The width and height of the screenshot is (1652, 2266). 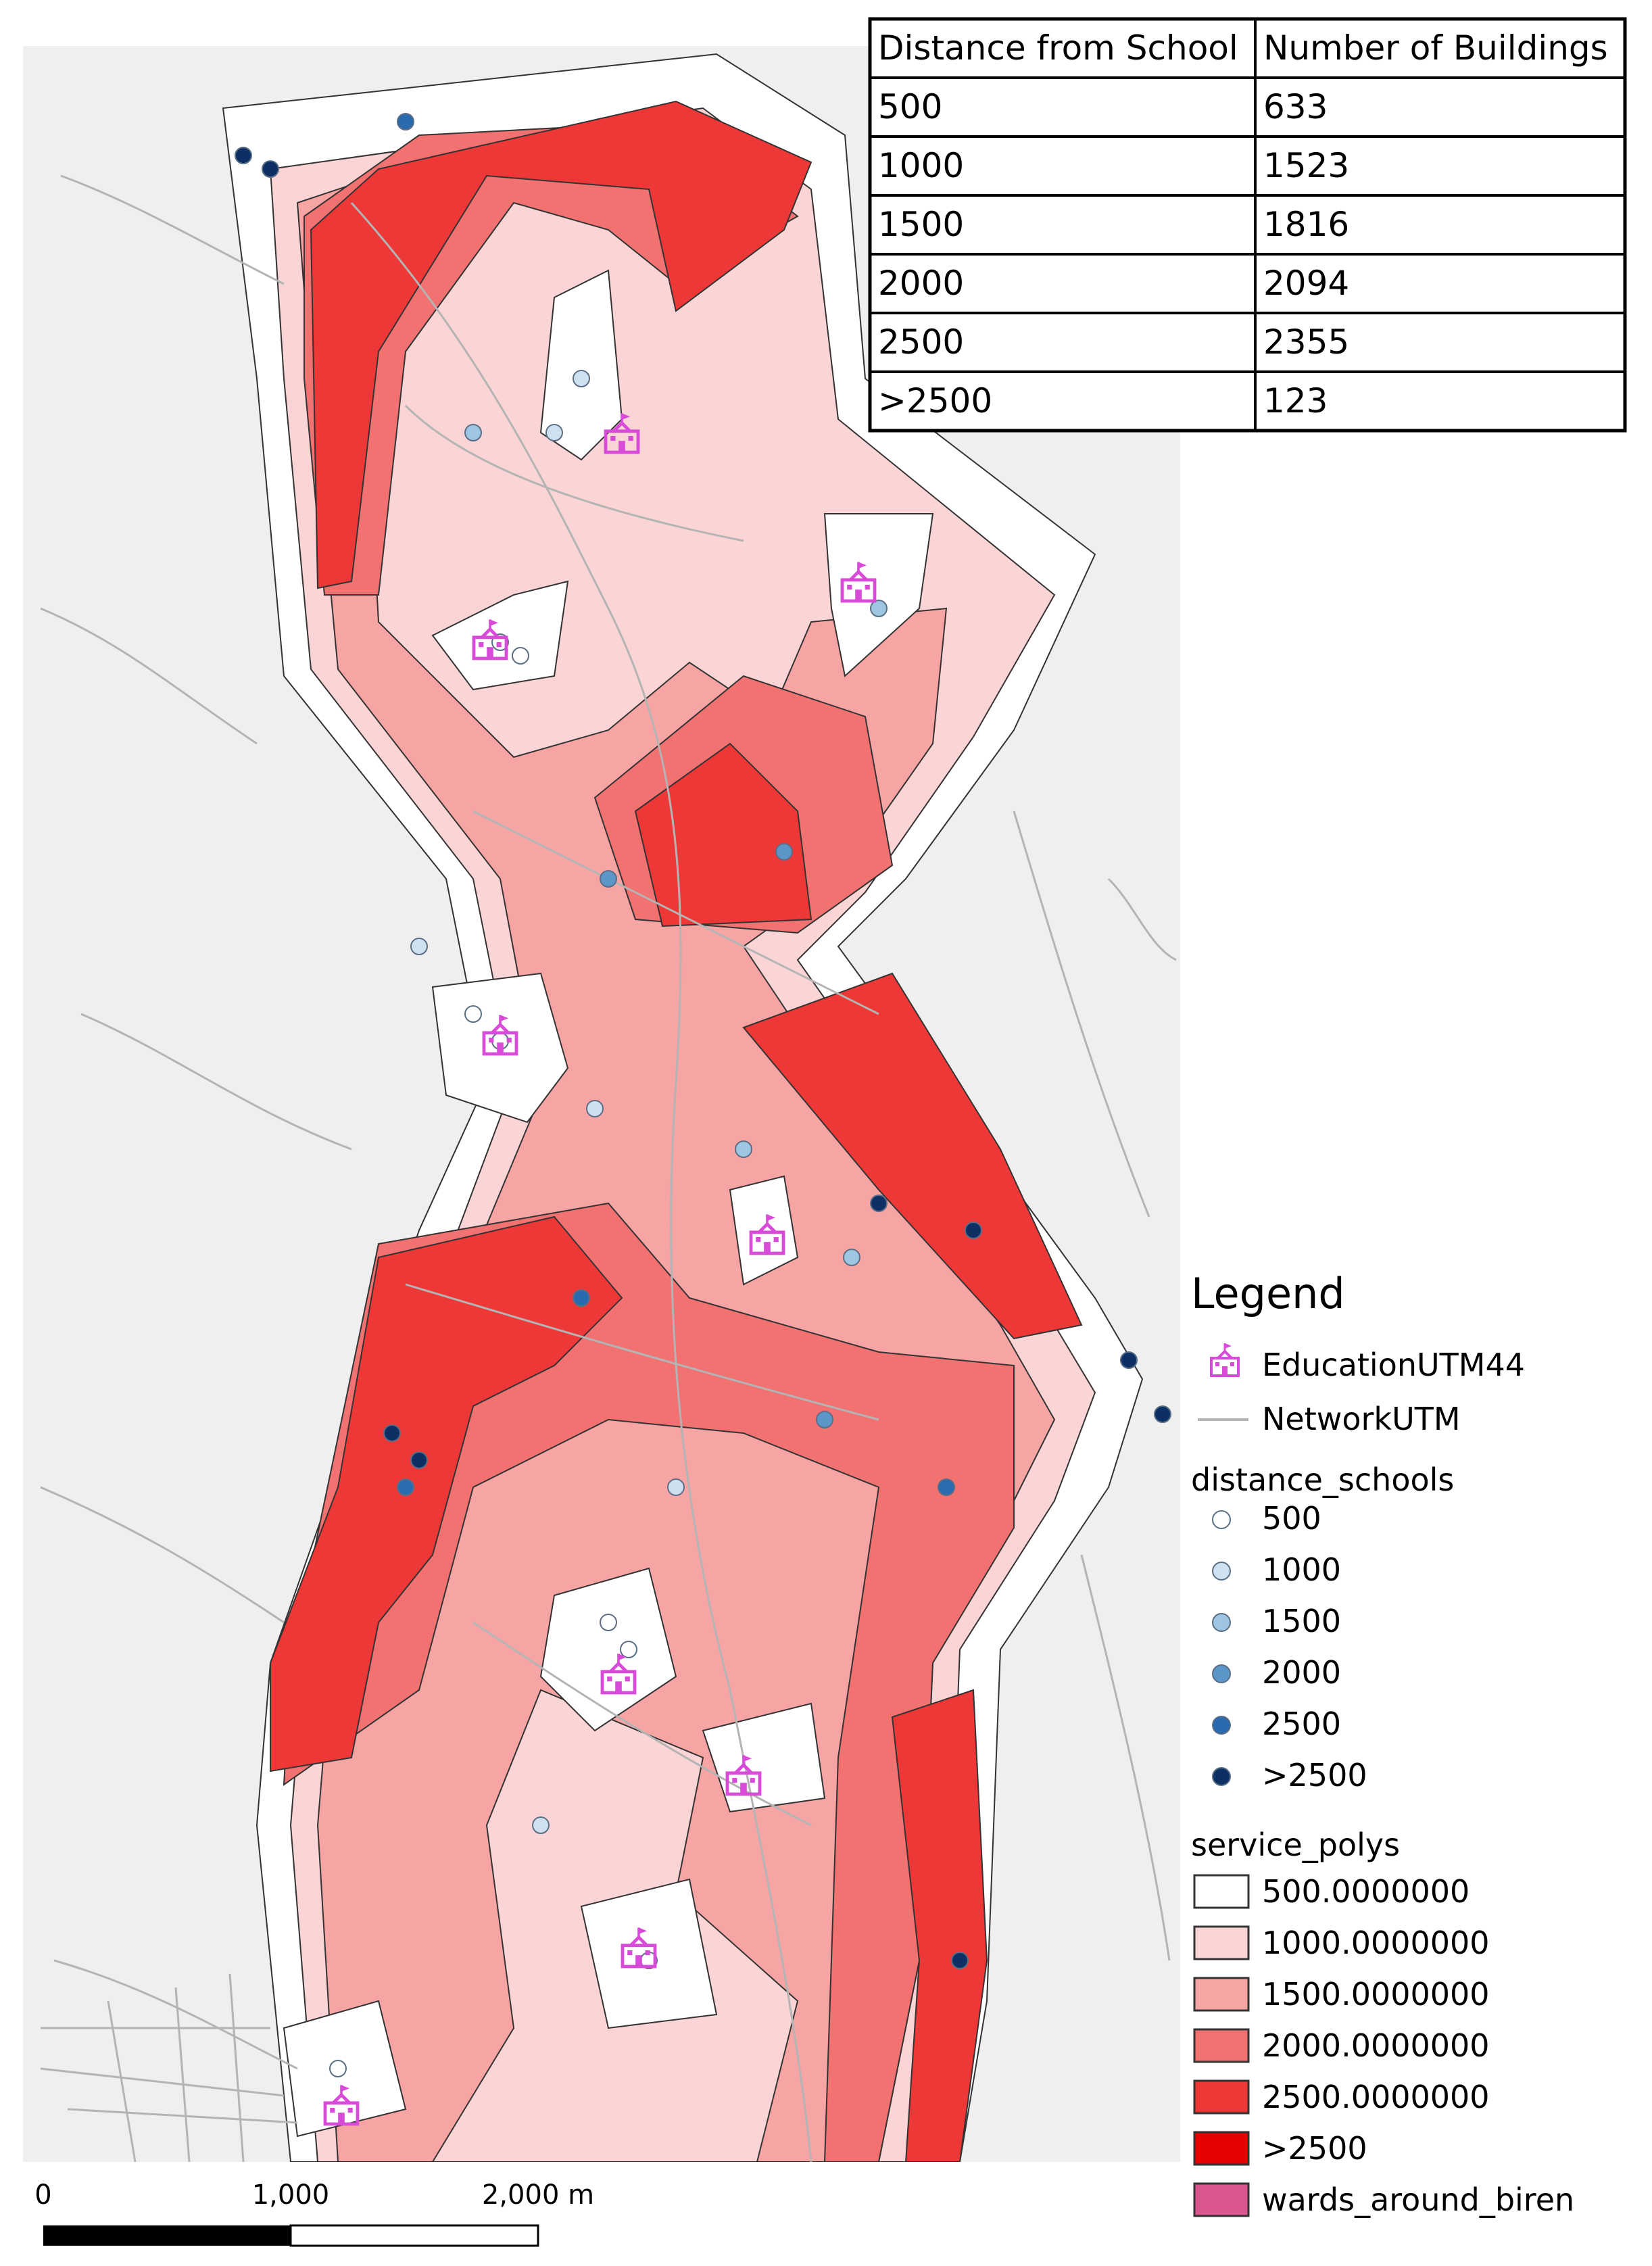 I want to click on legend-service-label: >2500, so click(x=1314, y=2148).